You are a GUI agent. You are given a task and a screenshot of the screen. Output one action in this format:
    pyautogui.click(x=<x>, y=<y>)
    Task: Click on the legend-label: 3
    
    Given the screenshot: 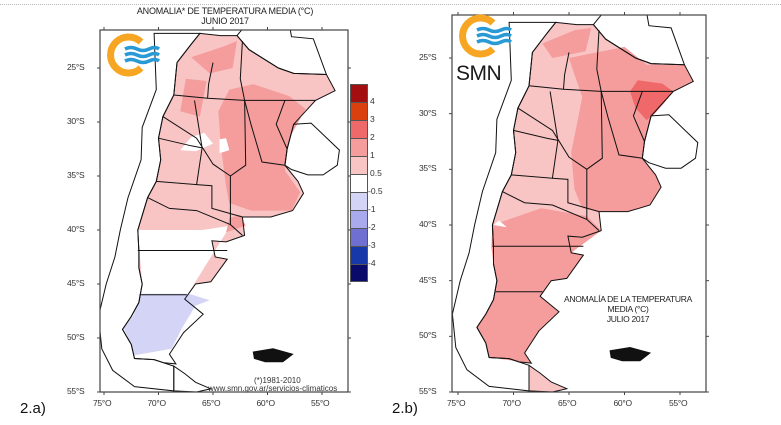 What is the action you would take?
    pyautogui.click(x=372, y=119)
    